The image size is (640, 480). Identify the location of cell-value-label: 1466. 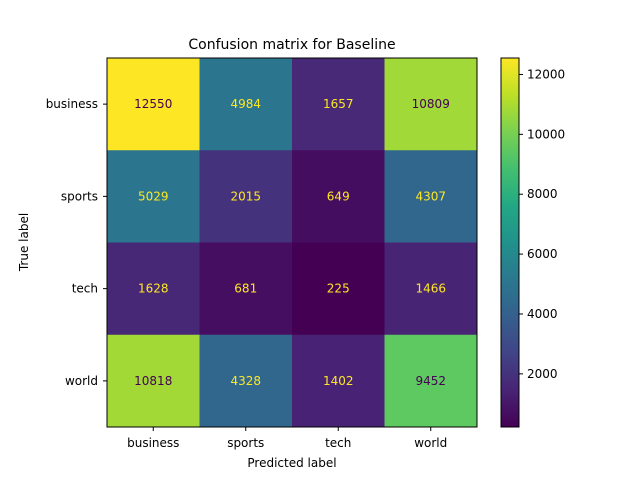
(430, 289).